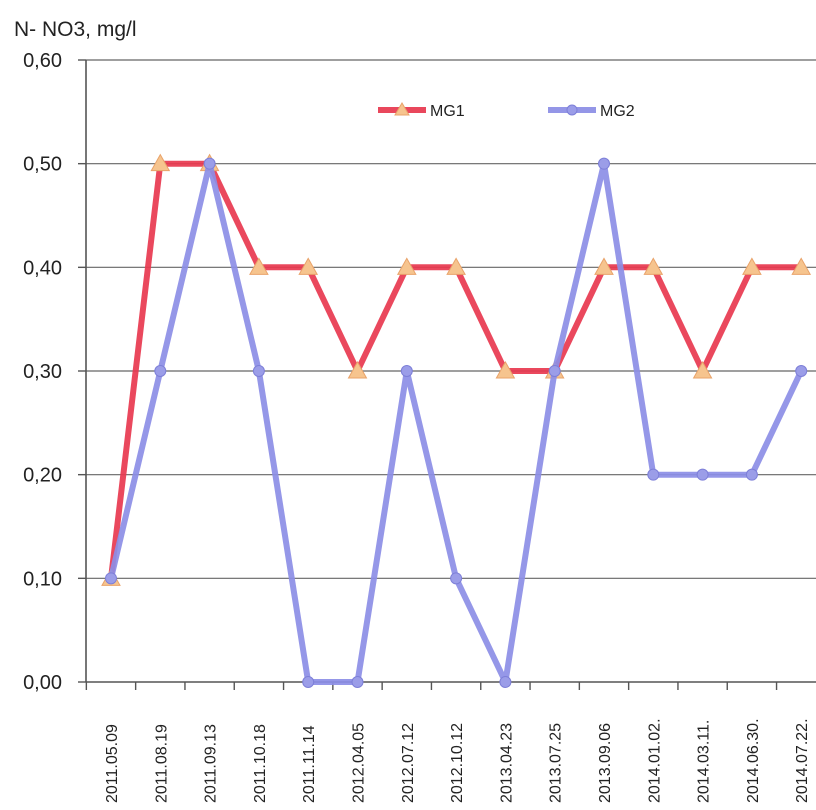 Image resolution: width=816 pixels, height=810 pixels. Describe the element at coordinates (572, 110) in the screenshot. I see `legend-marker-mg2` at that location.